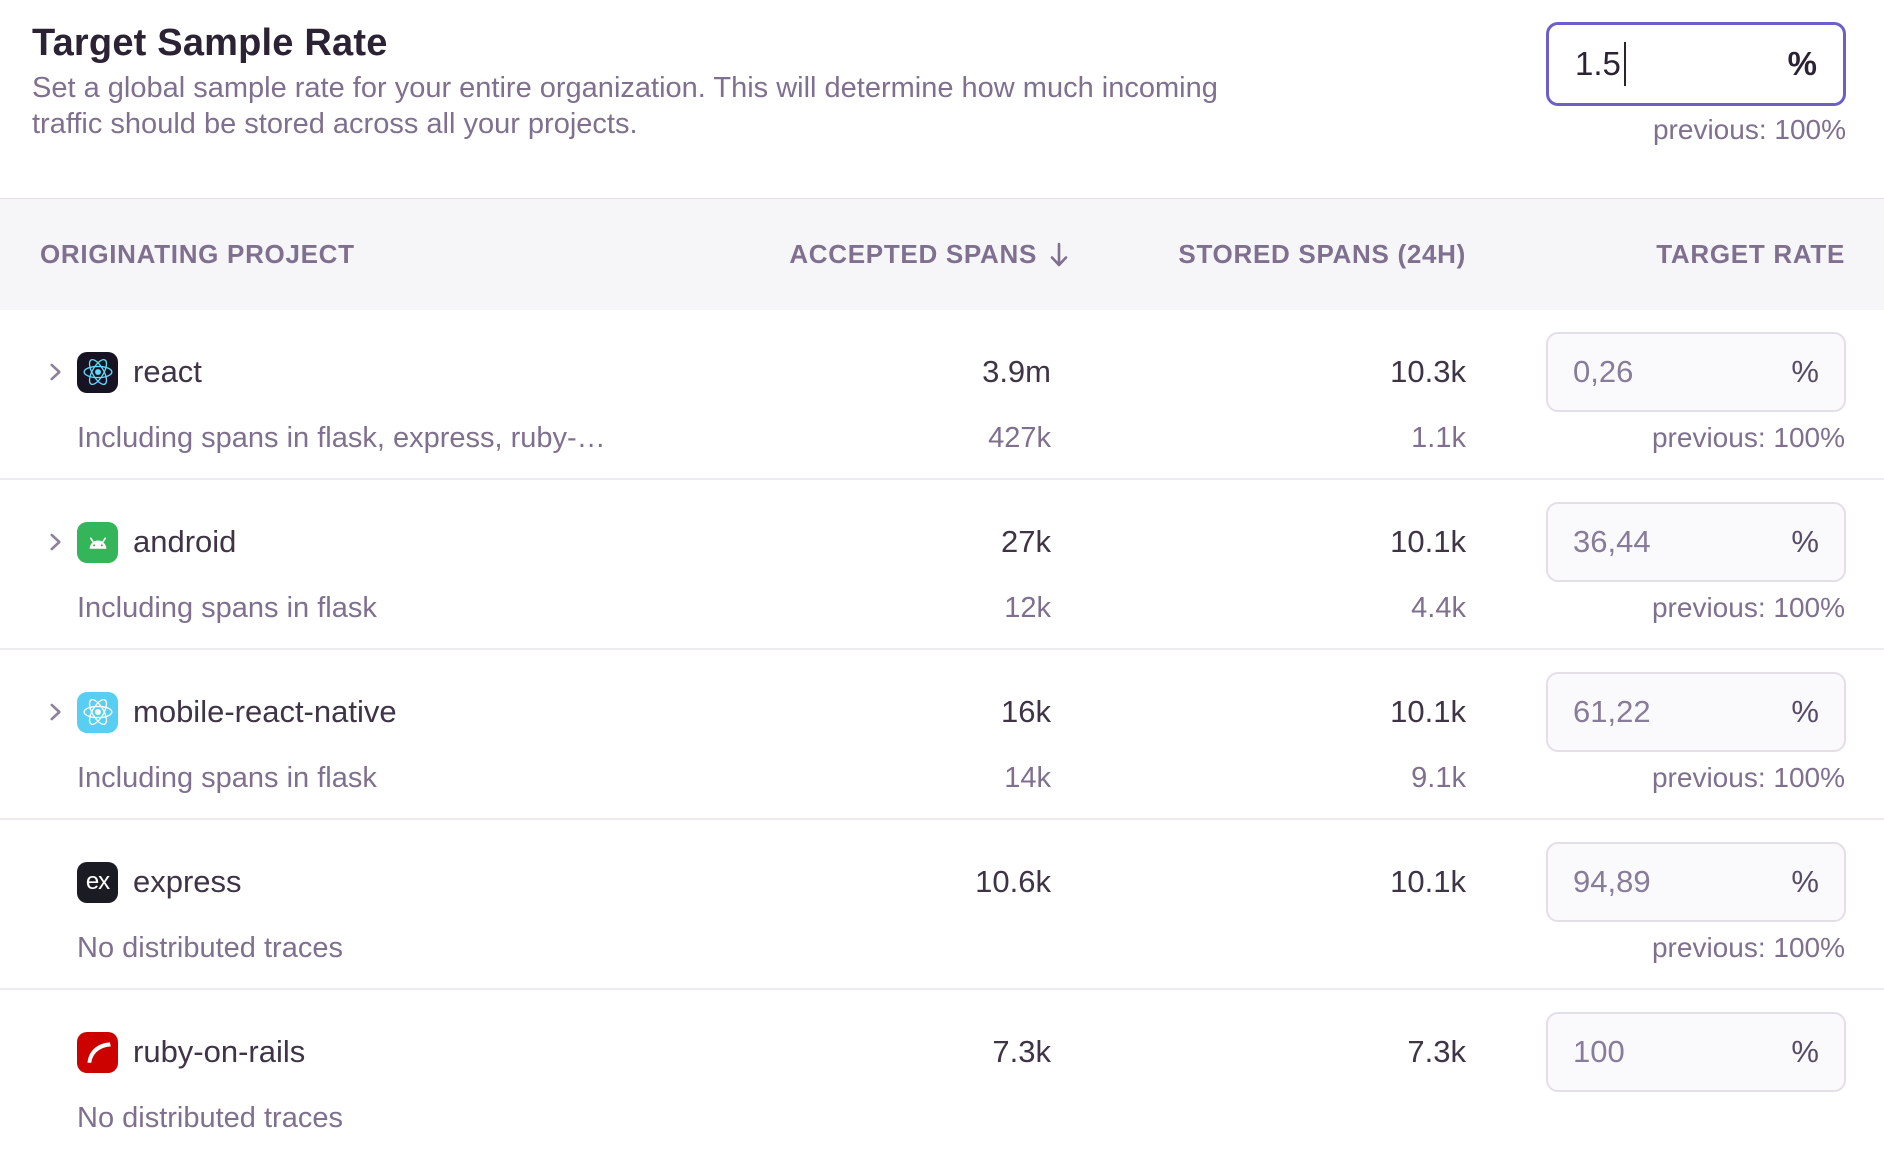 The width and height of the screenshot is (1884, 1160). I want to click on accepted-spans-value: 27k, so click(1026, 541).